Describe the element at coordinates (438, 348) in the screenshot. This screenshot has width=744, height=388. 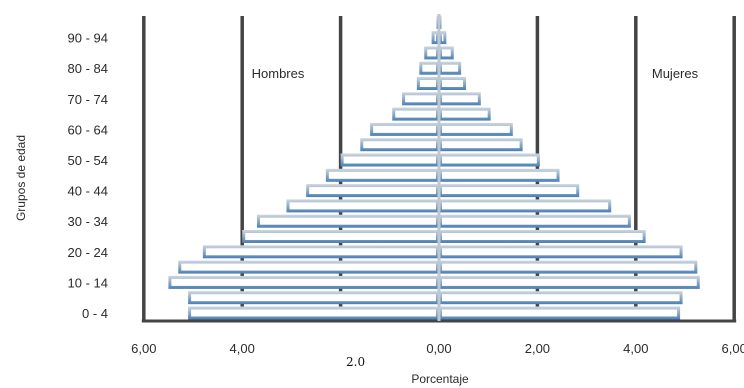
I see `x-tick-label: 0,00` at that location.